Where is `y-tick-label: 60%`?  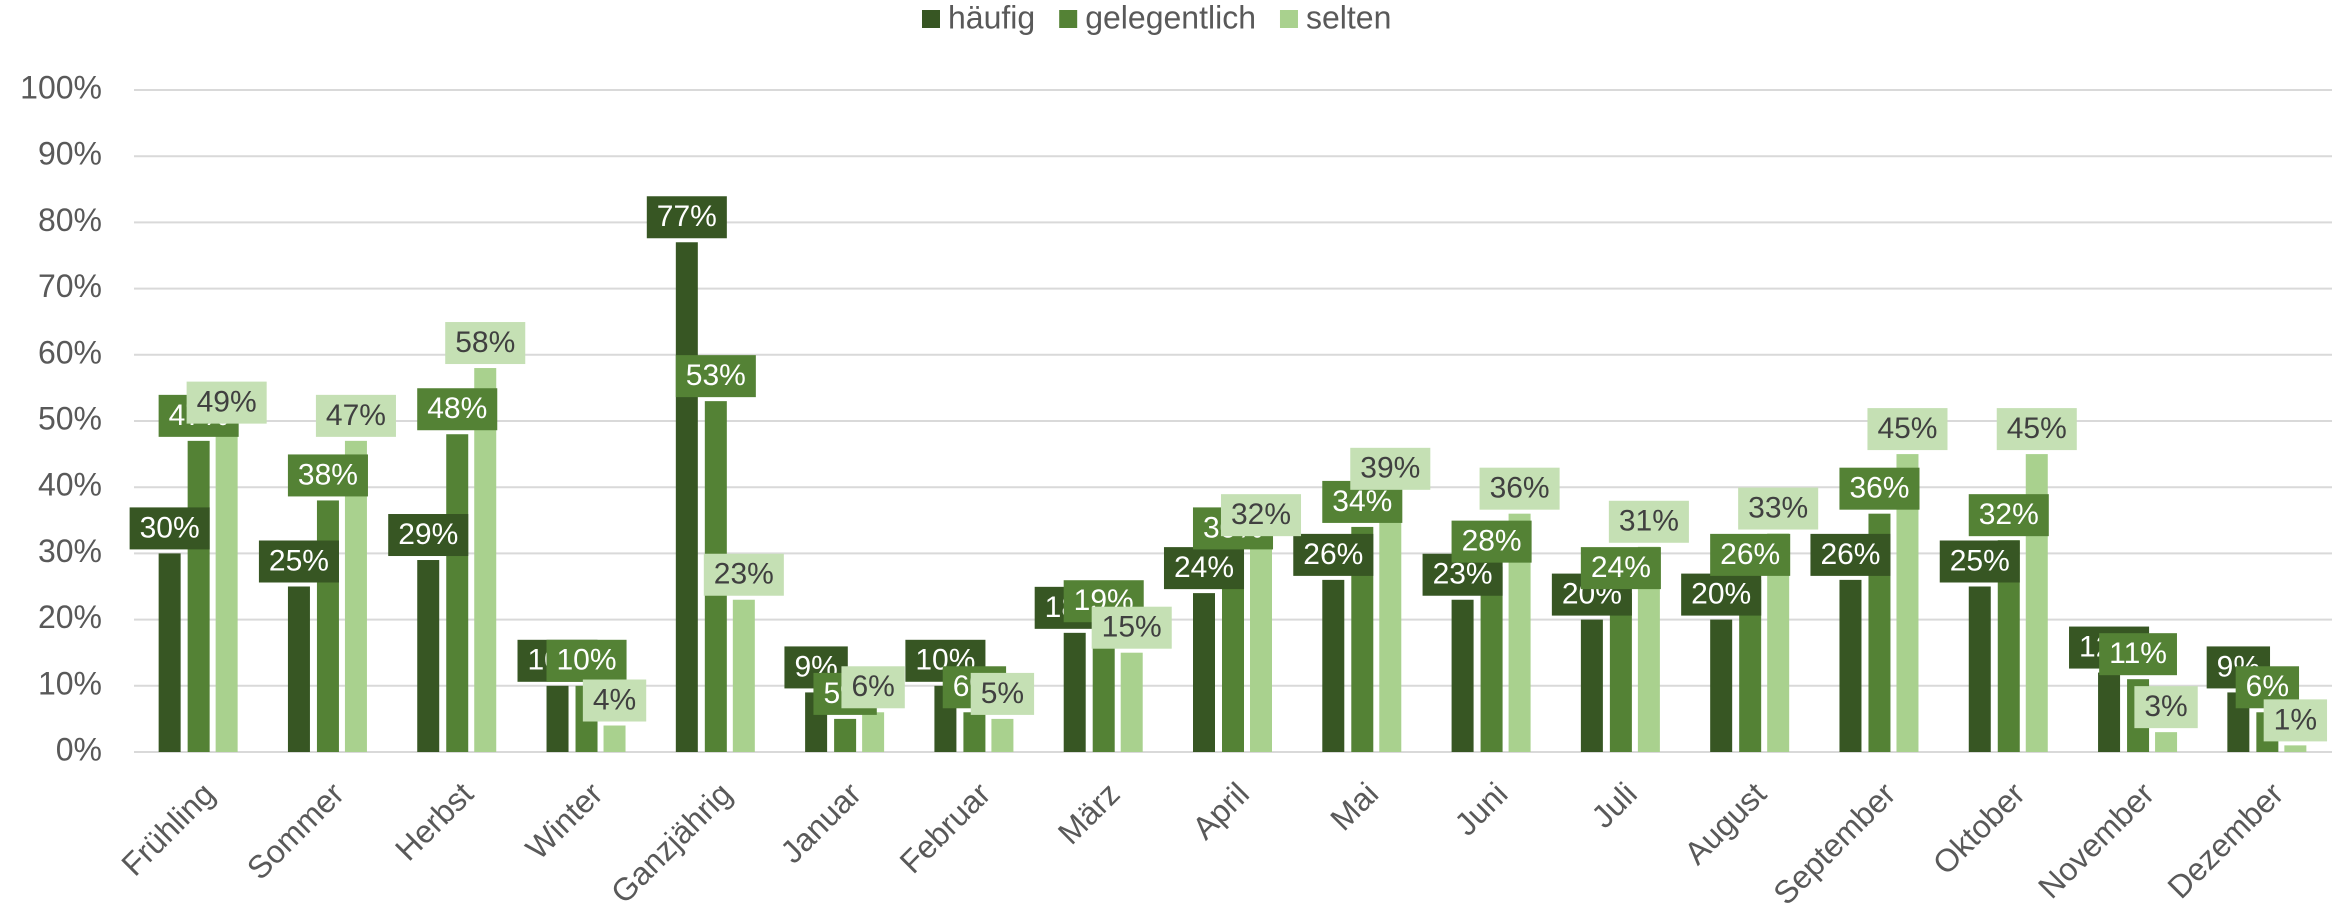 y-tick-label: 60% is located at coordinates (70, 352).